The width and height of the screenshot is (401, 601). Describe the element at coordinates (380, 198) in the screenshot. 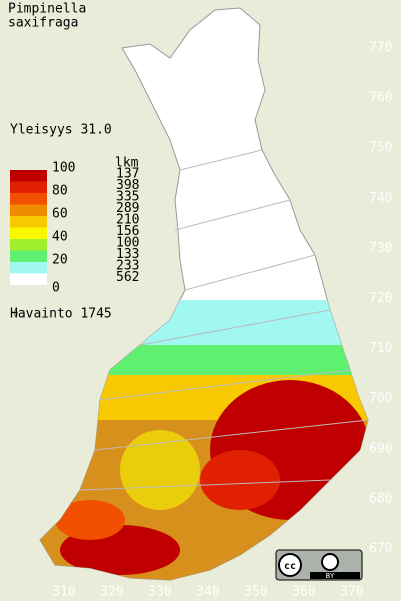

I see `y-axis-label: 740` at that location.